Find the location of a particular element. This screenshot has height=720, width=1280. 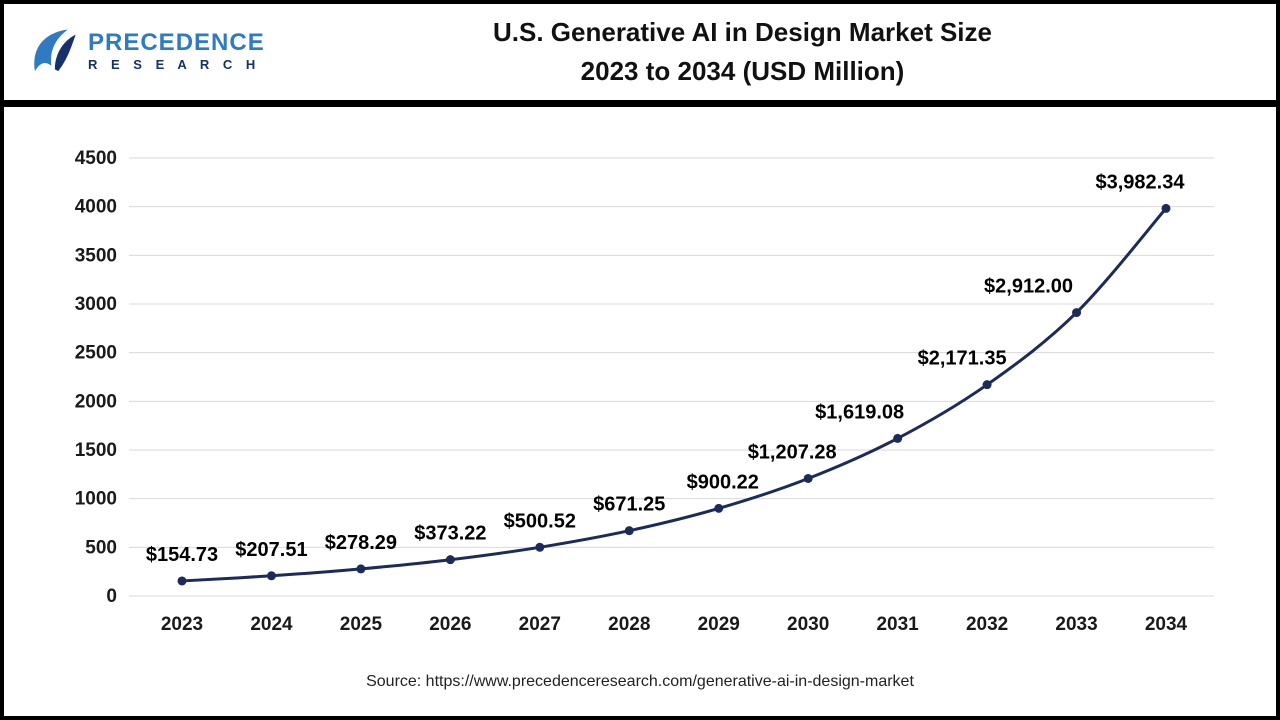

data-point-label: $207.51 is located at coordinates (271, 550).